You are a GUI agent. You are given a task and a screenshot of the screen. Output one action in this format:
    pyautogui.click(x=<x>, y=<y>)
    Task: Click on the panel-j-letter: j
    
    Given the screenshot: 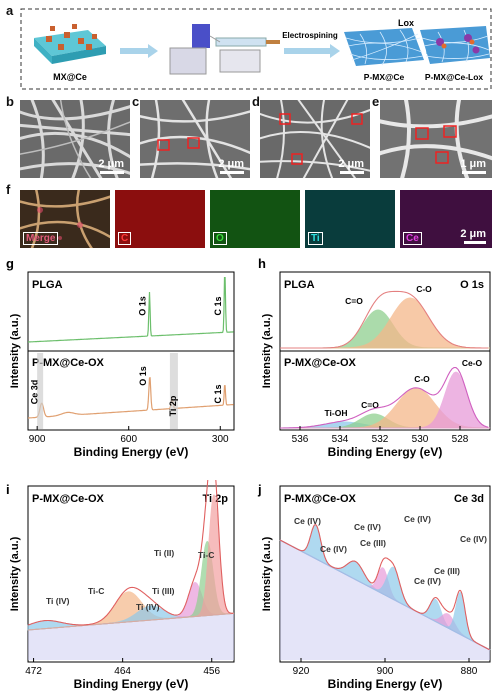 What is the action you would take?
    pyautogui.click(x=259, y=489)
    